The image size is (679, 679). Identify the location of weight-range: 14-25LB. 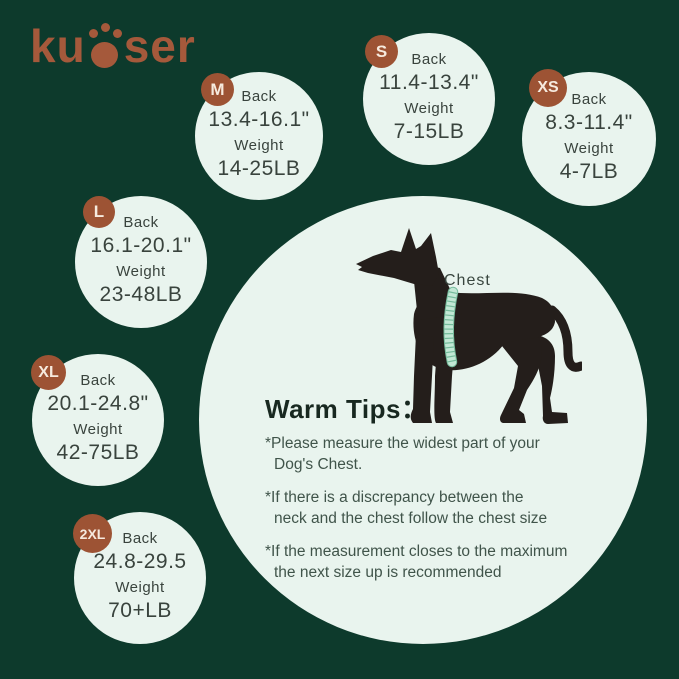
(259, 168).